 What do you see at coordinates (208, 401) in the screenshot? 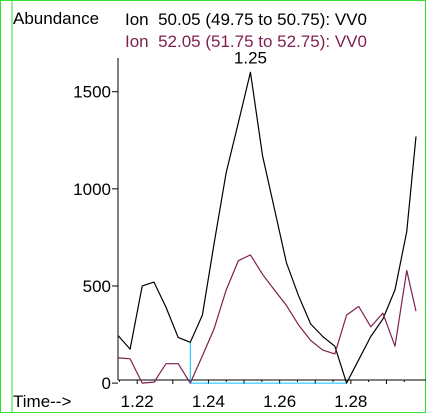
I see `x-tick-label: 1.24` at bounding box center [208, 401].